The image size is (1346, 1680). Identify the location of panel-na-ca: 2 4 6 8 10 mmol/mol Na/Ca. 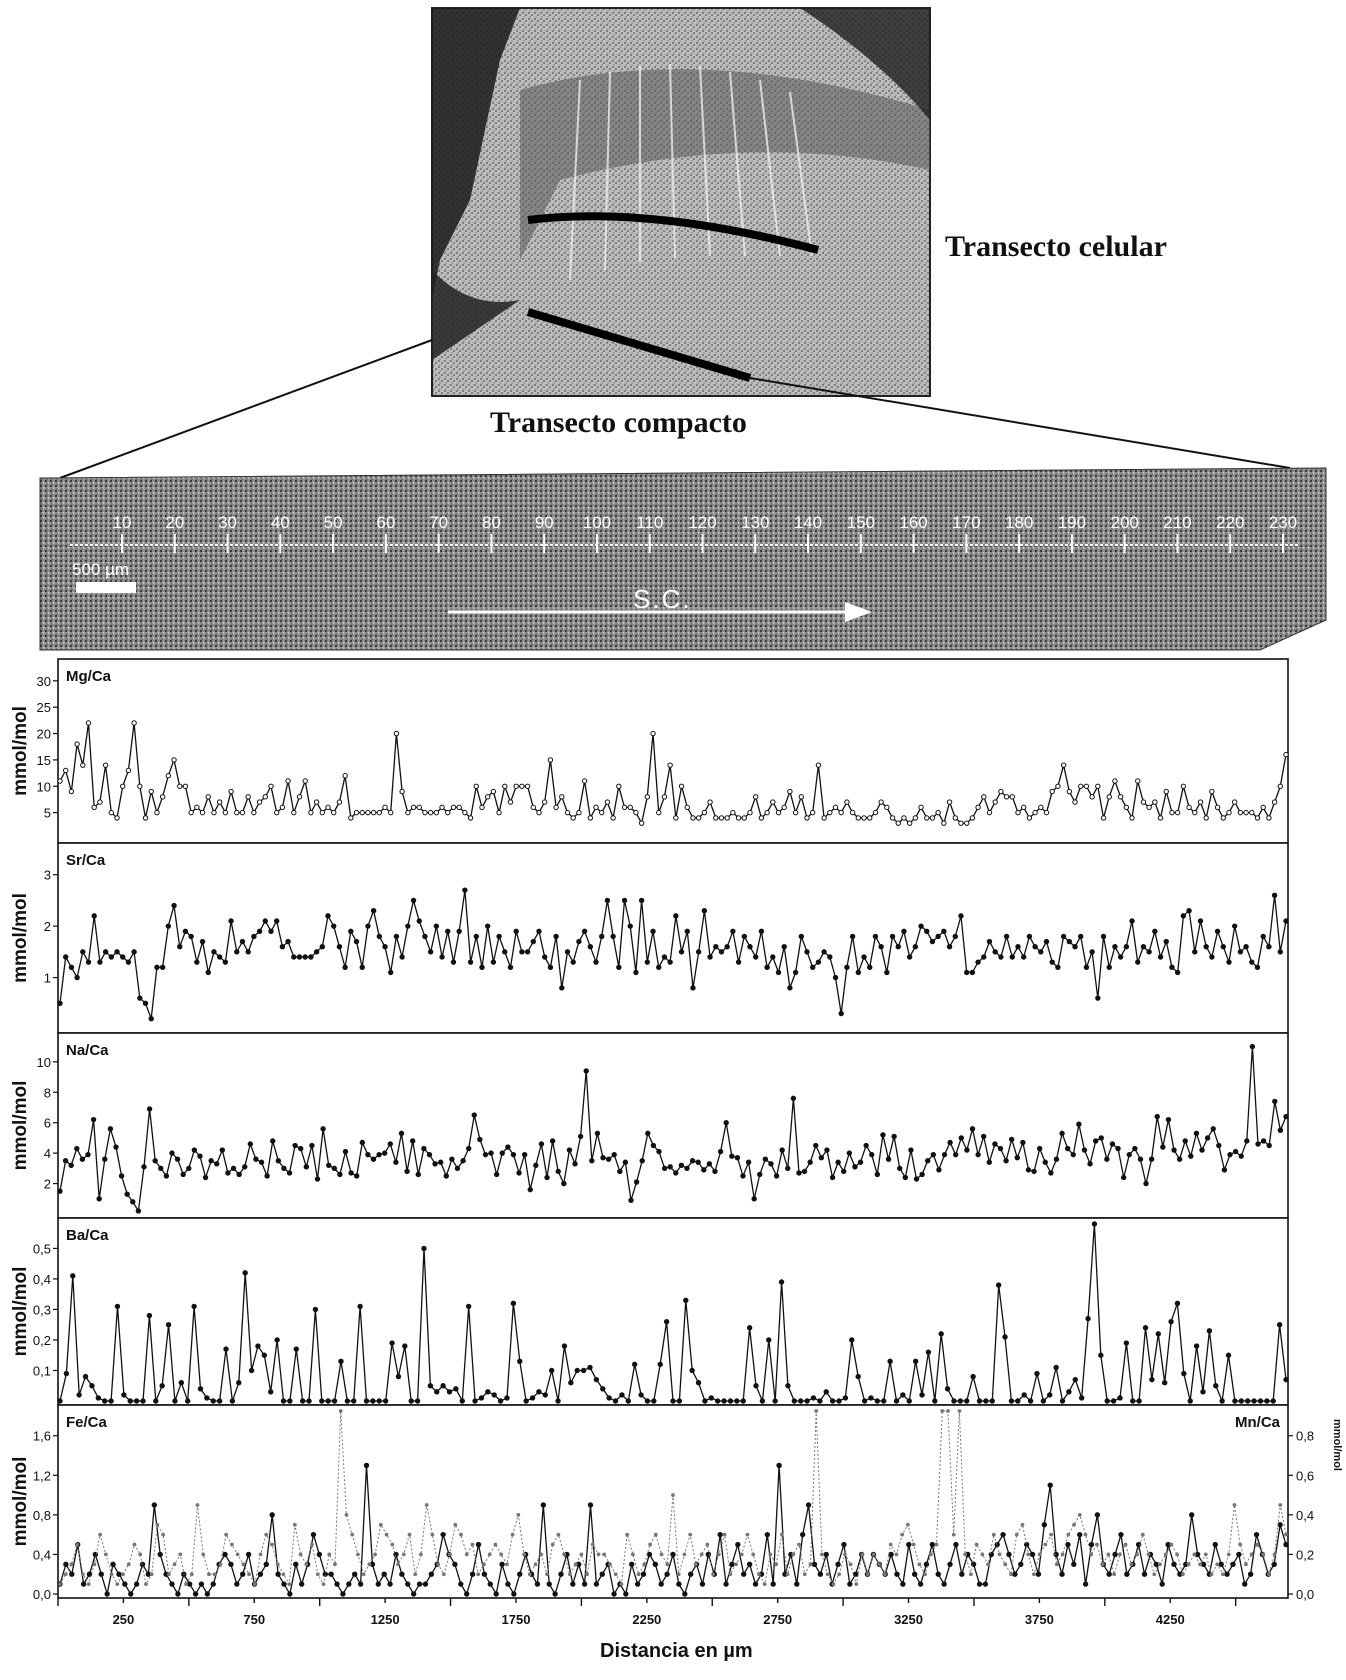
(649, 1125).